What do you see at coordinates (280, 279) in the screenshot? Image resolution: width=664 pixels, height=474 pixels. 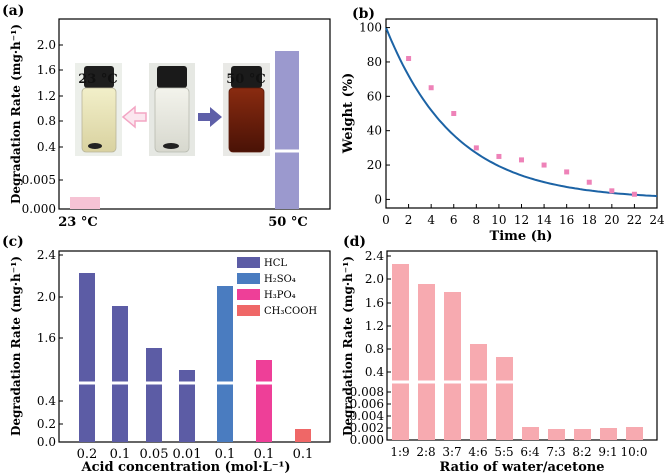 I see `legend-h2so4: H₂SO₄` at bounding box center [280, 279].